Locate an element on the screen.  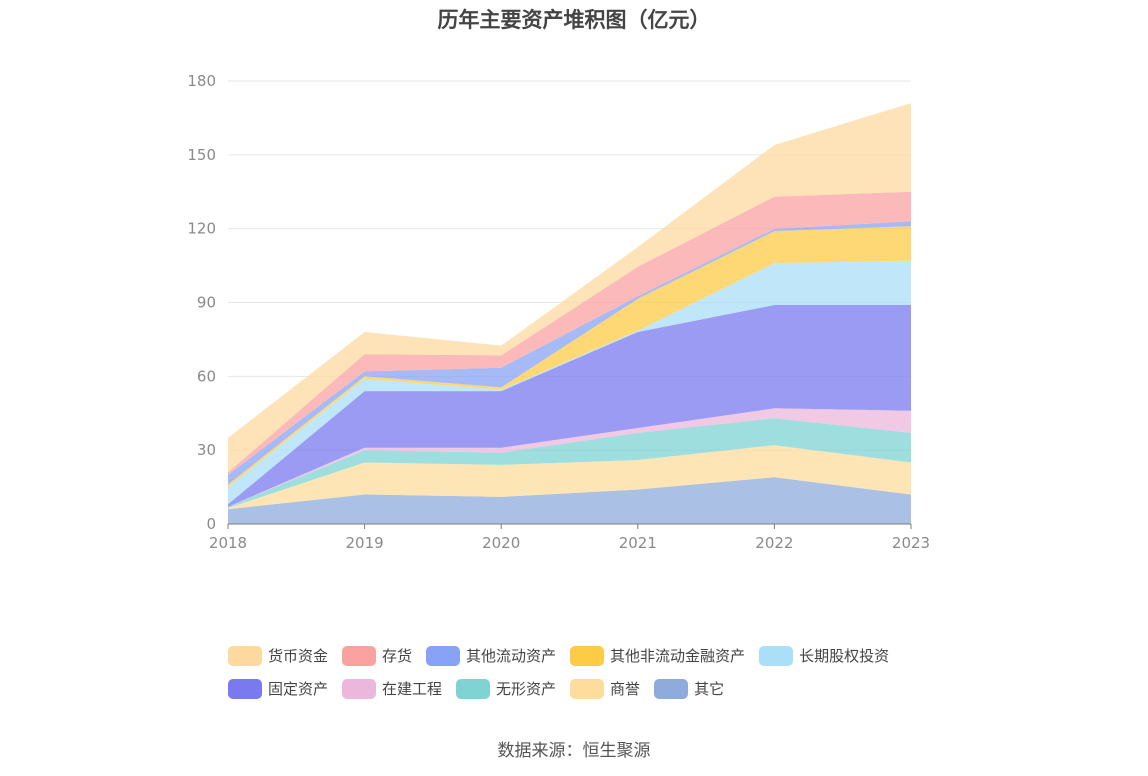
area-series-商誉 is located at coordinates (569, 477).